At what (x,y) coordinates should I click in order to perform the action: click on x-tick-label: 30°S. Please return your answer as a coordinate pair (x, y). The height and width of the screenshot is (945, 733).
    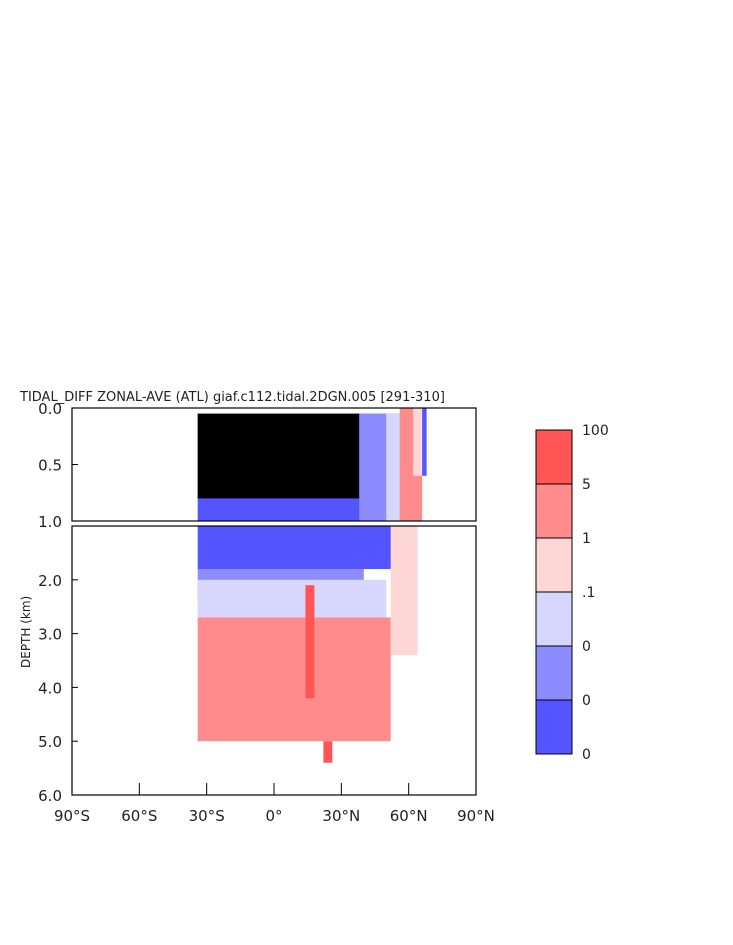
    Looking at the image, I should click on (207, 816).